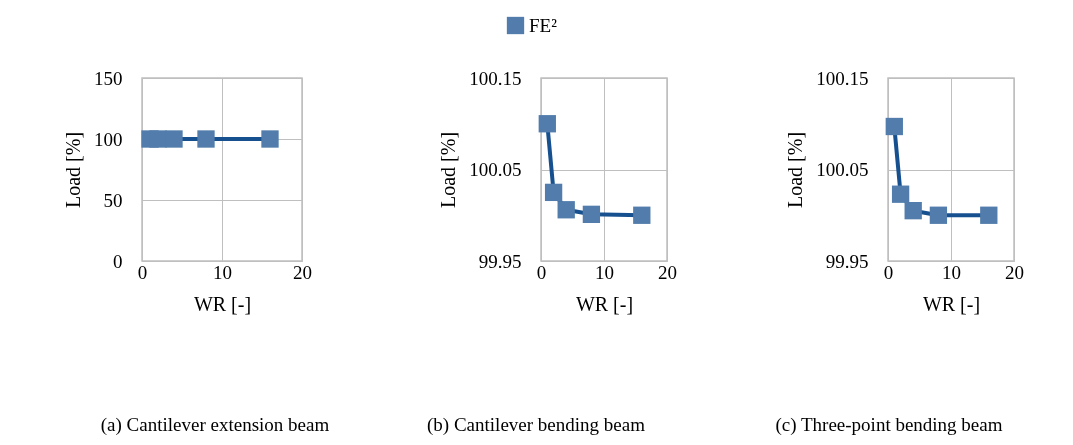 The image size is (1073, 445). What do you see at coordinates (108, 139) in the screenshot?
I see `y-tick-label: 100` at bounding box center [108, 139].